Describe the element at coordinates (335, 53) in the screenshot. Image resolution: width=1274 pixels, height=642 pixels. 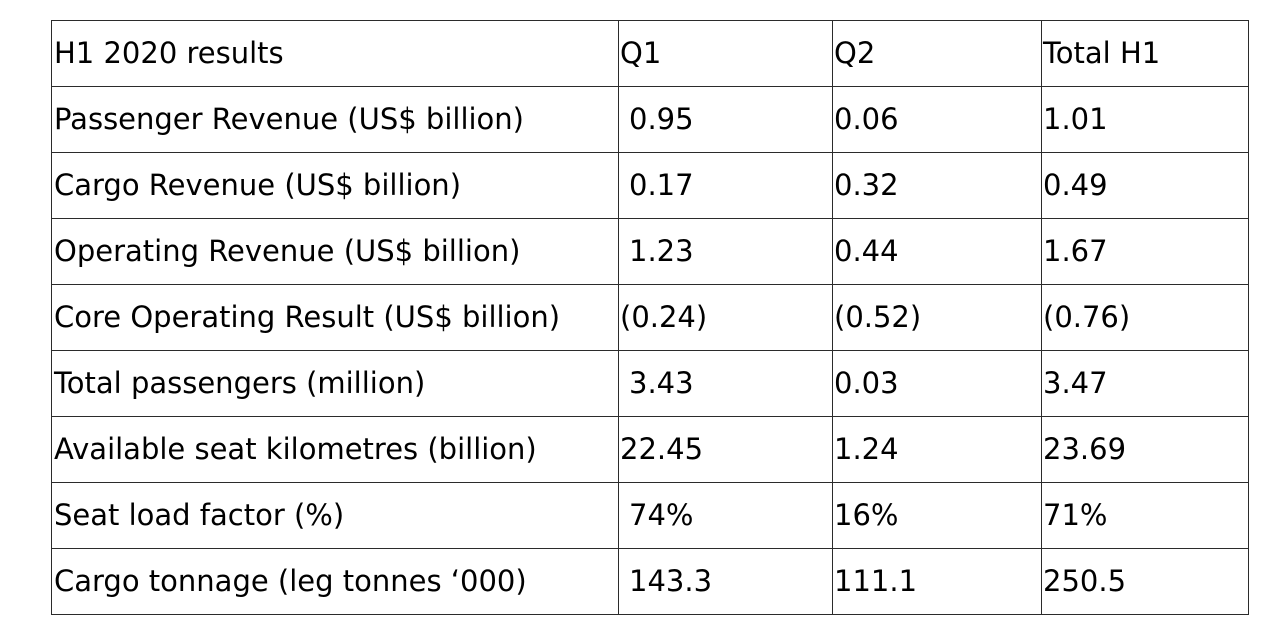
I see `header-label-cell: H1 2020 results` at that location.